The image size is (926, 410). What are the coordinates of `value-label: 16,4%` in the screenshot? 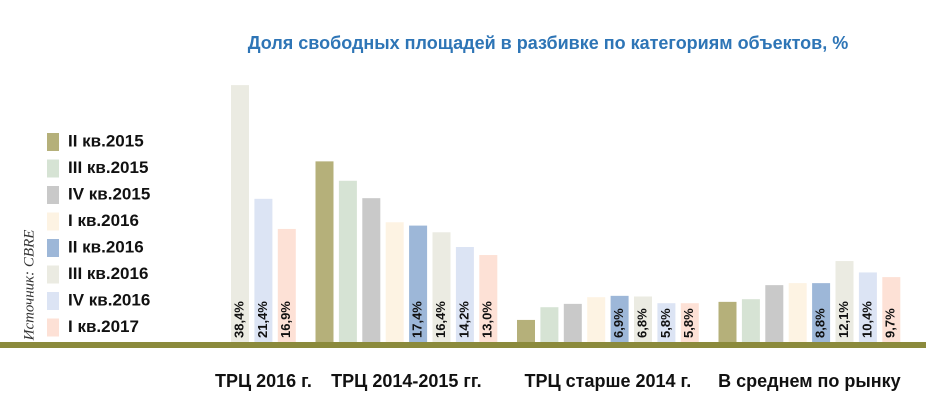 It's located at (440, 319).